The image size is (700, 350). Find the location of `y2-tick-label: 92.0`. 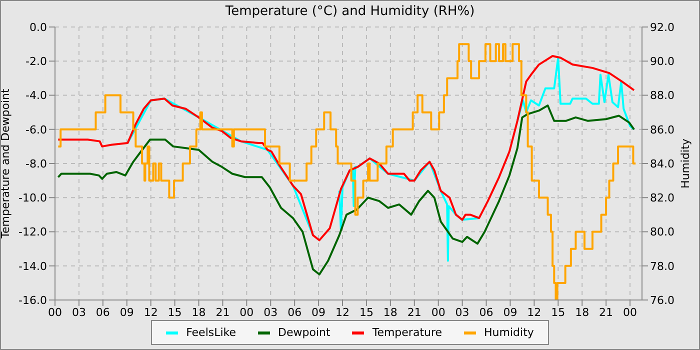

y2-tick-label: 92.0 is located at coordinates (662, 27).